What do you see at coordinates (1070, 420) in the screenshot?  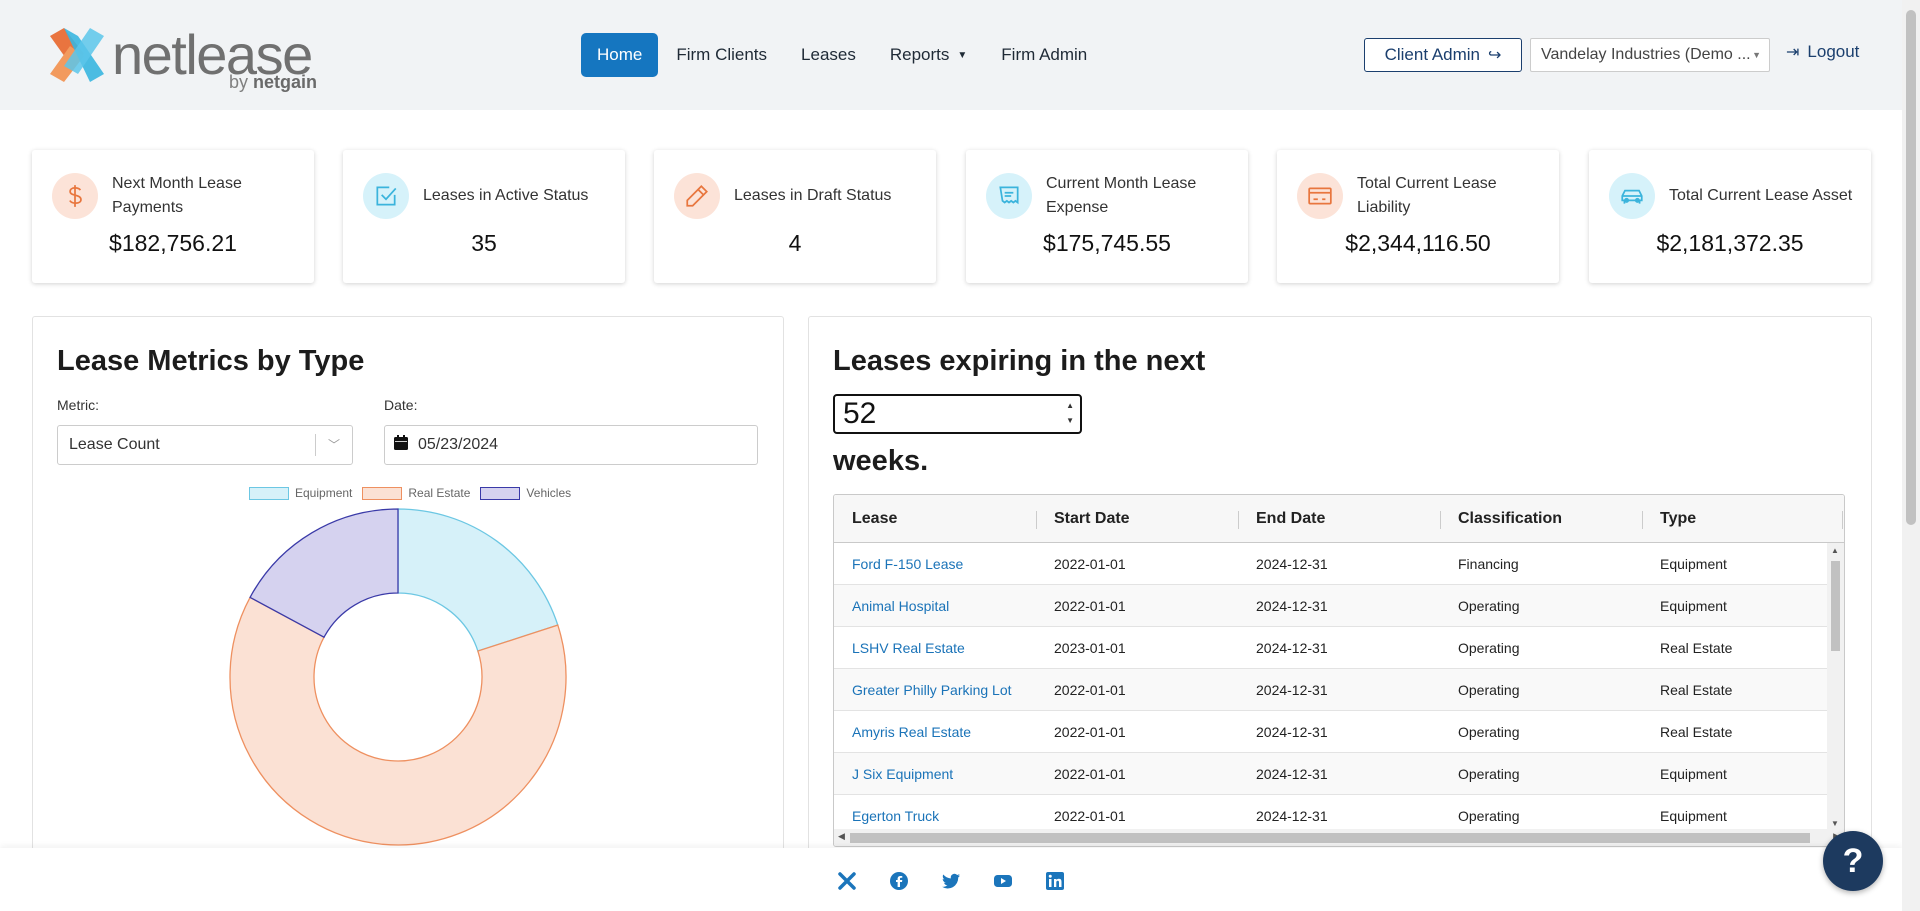 I see `stepper-down-icon: ▼` at bounding box center [1070, 420].